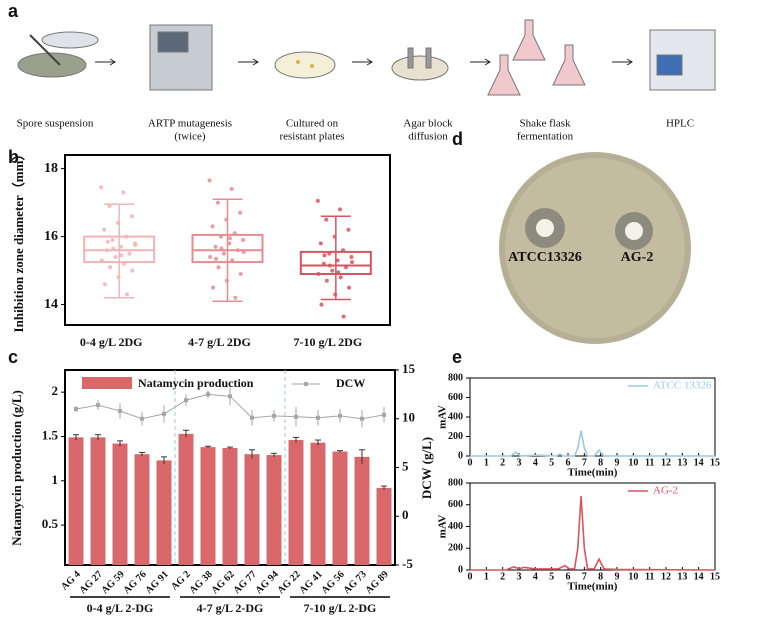 The width and height of the screenshot is (758, 630). Describe the element at coordinates (457, 139) in the screenshot. I see `panel-label: d` at that location.